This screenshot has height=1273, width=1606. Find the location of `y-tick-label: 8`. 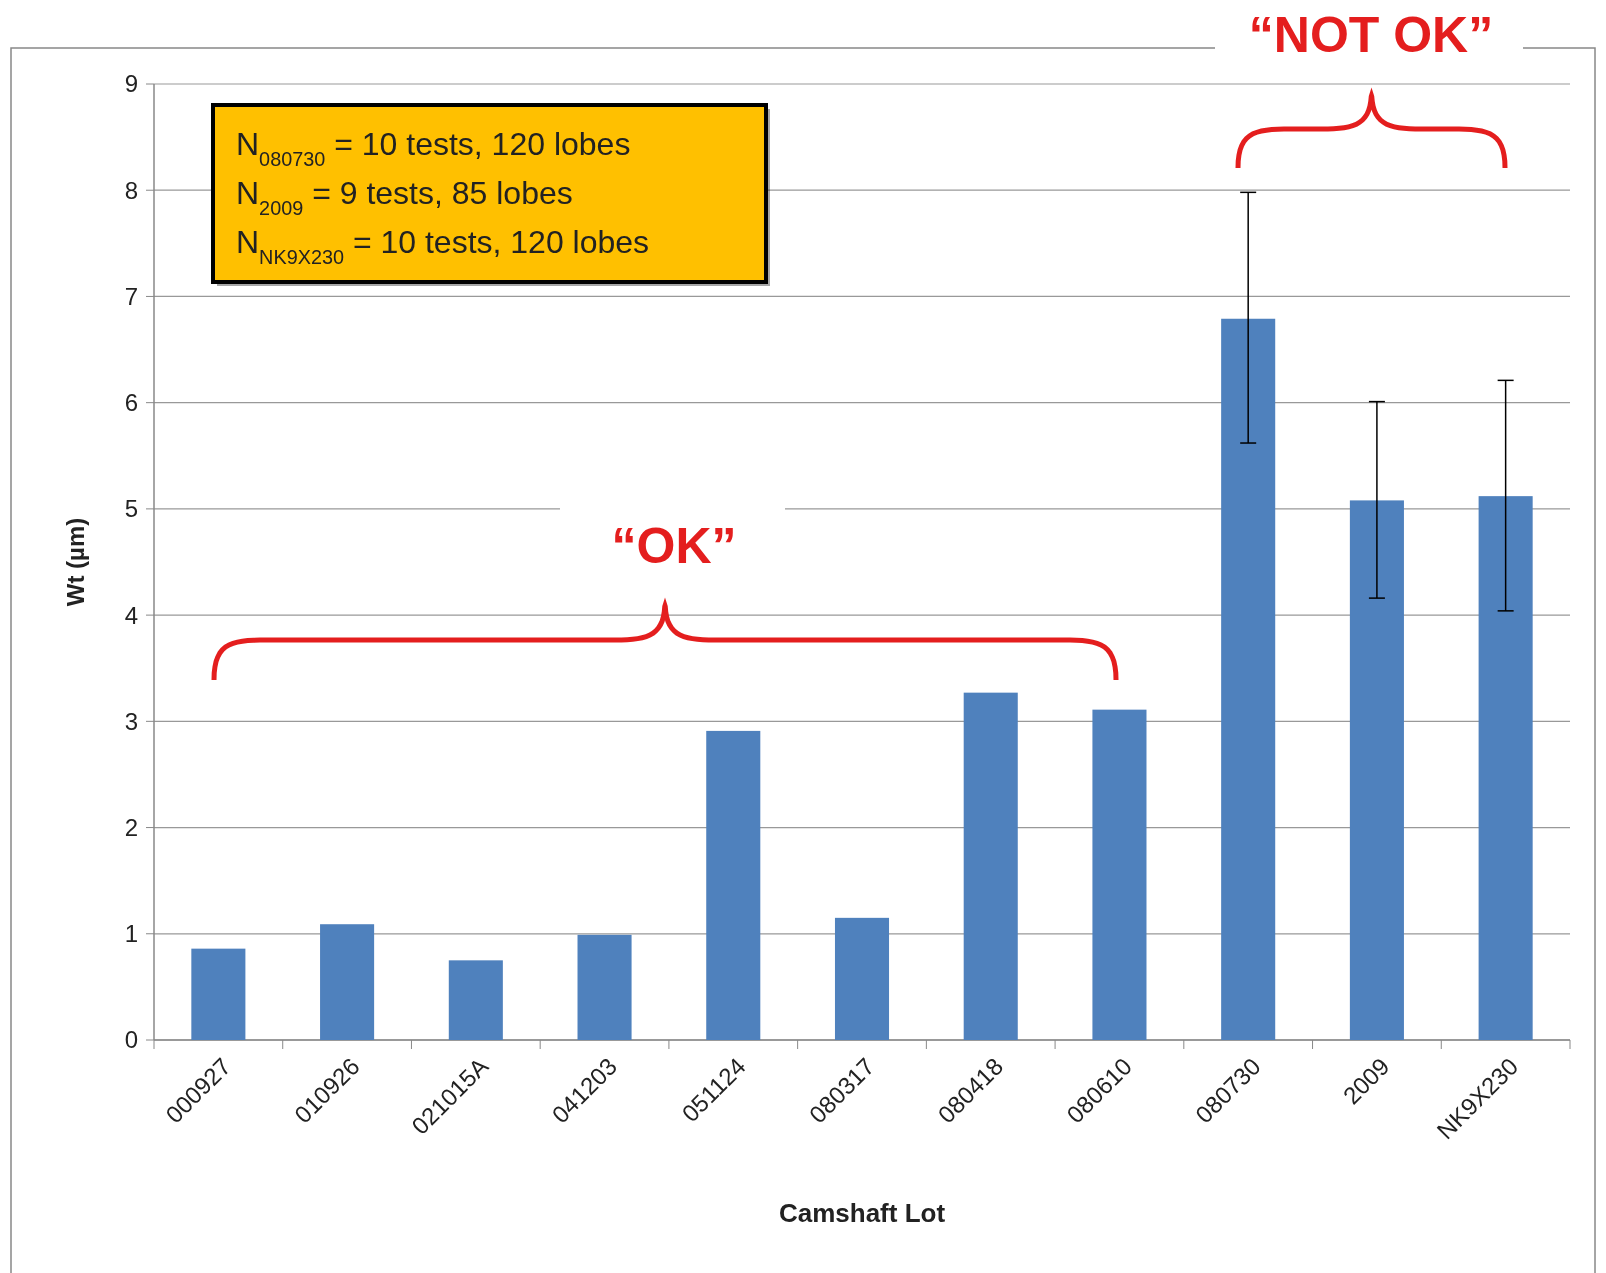

y-tick-label: 8 is located at coordinates (131, 190).